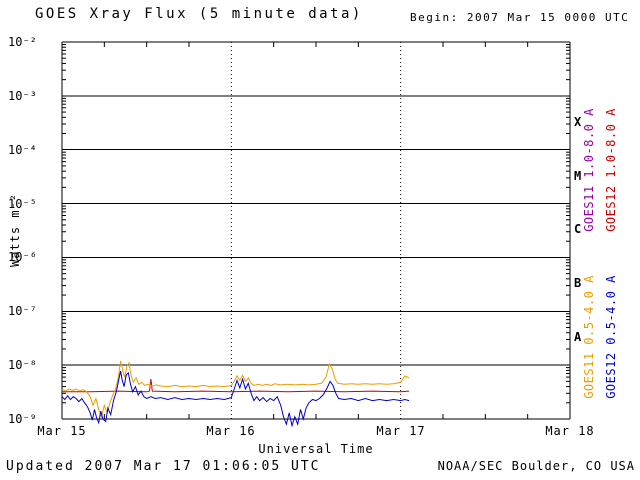 This screenshot has height=480, width=640. What do you see at coordinates (235, 399) in the screenshot?
I see `series-goes12-short-line` at bounding box center [235, 399].